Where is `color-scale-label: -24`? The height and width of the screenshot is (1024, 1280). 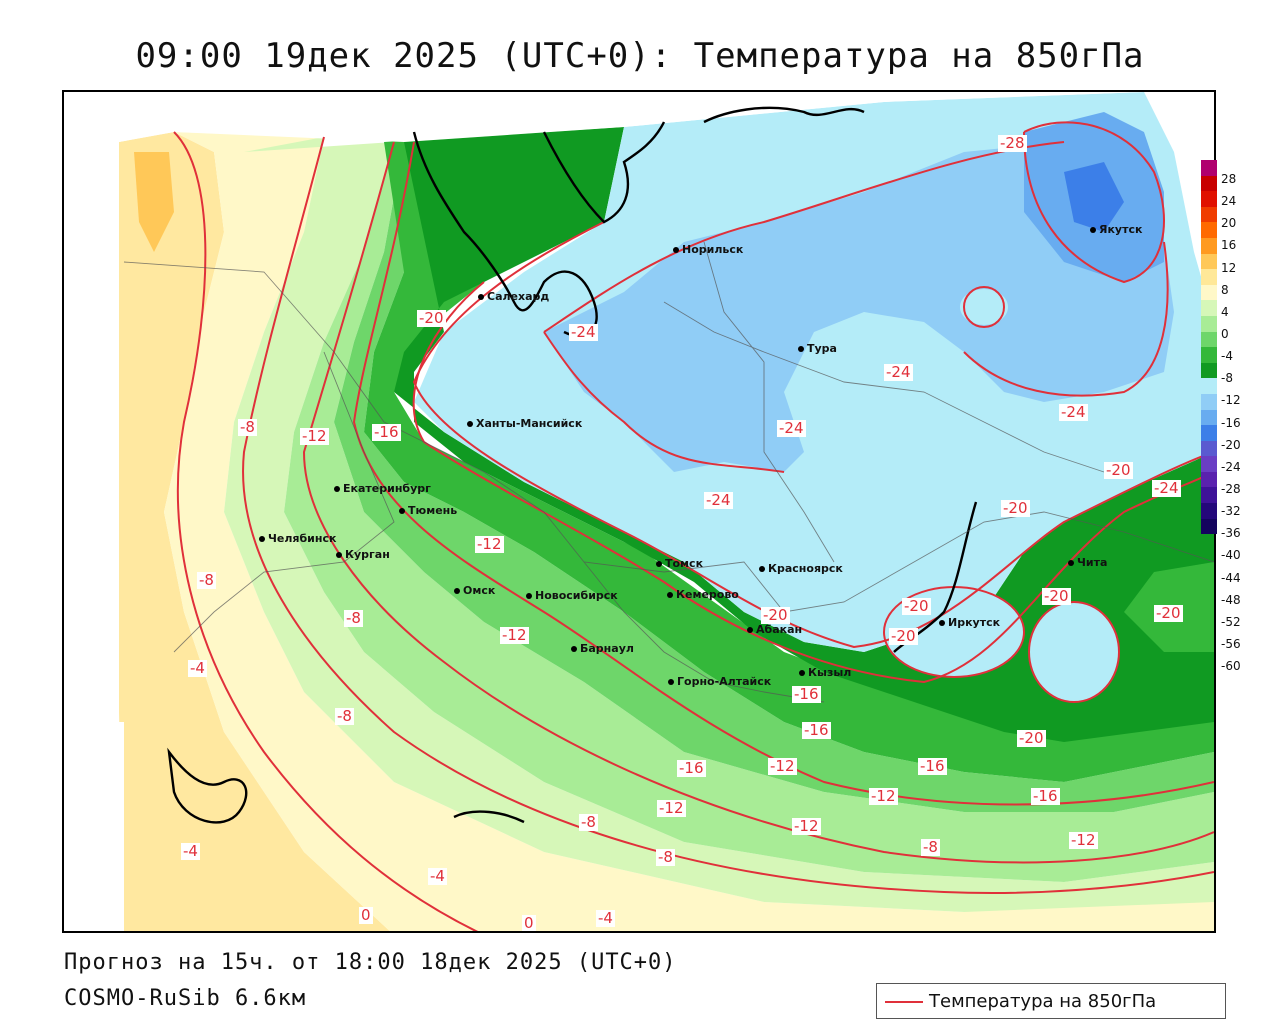 color-scale-label: -24 is located at coordinates (1231, 466).